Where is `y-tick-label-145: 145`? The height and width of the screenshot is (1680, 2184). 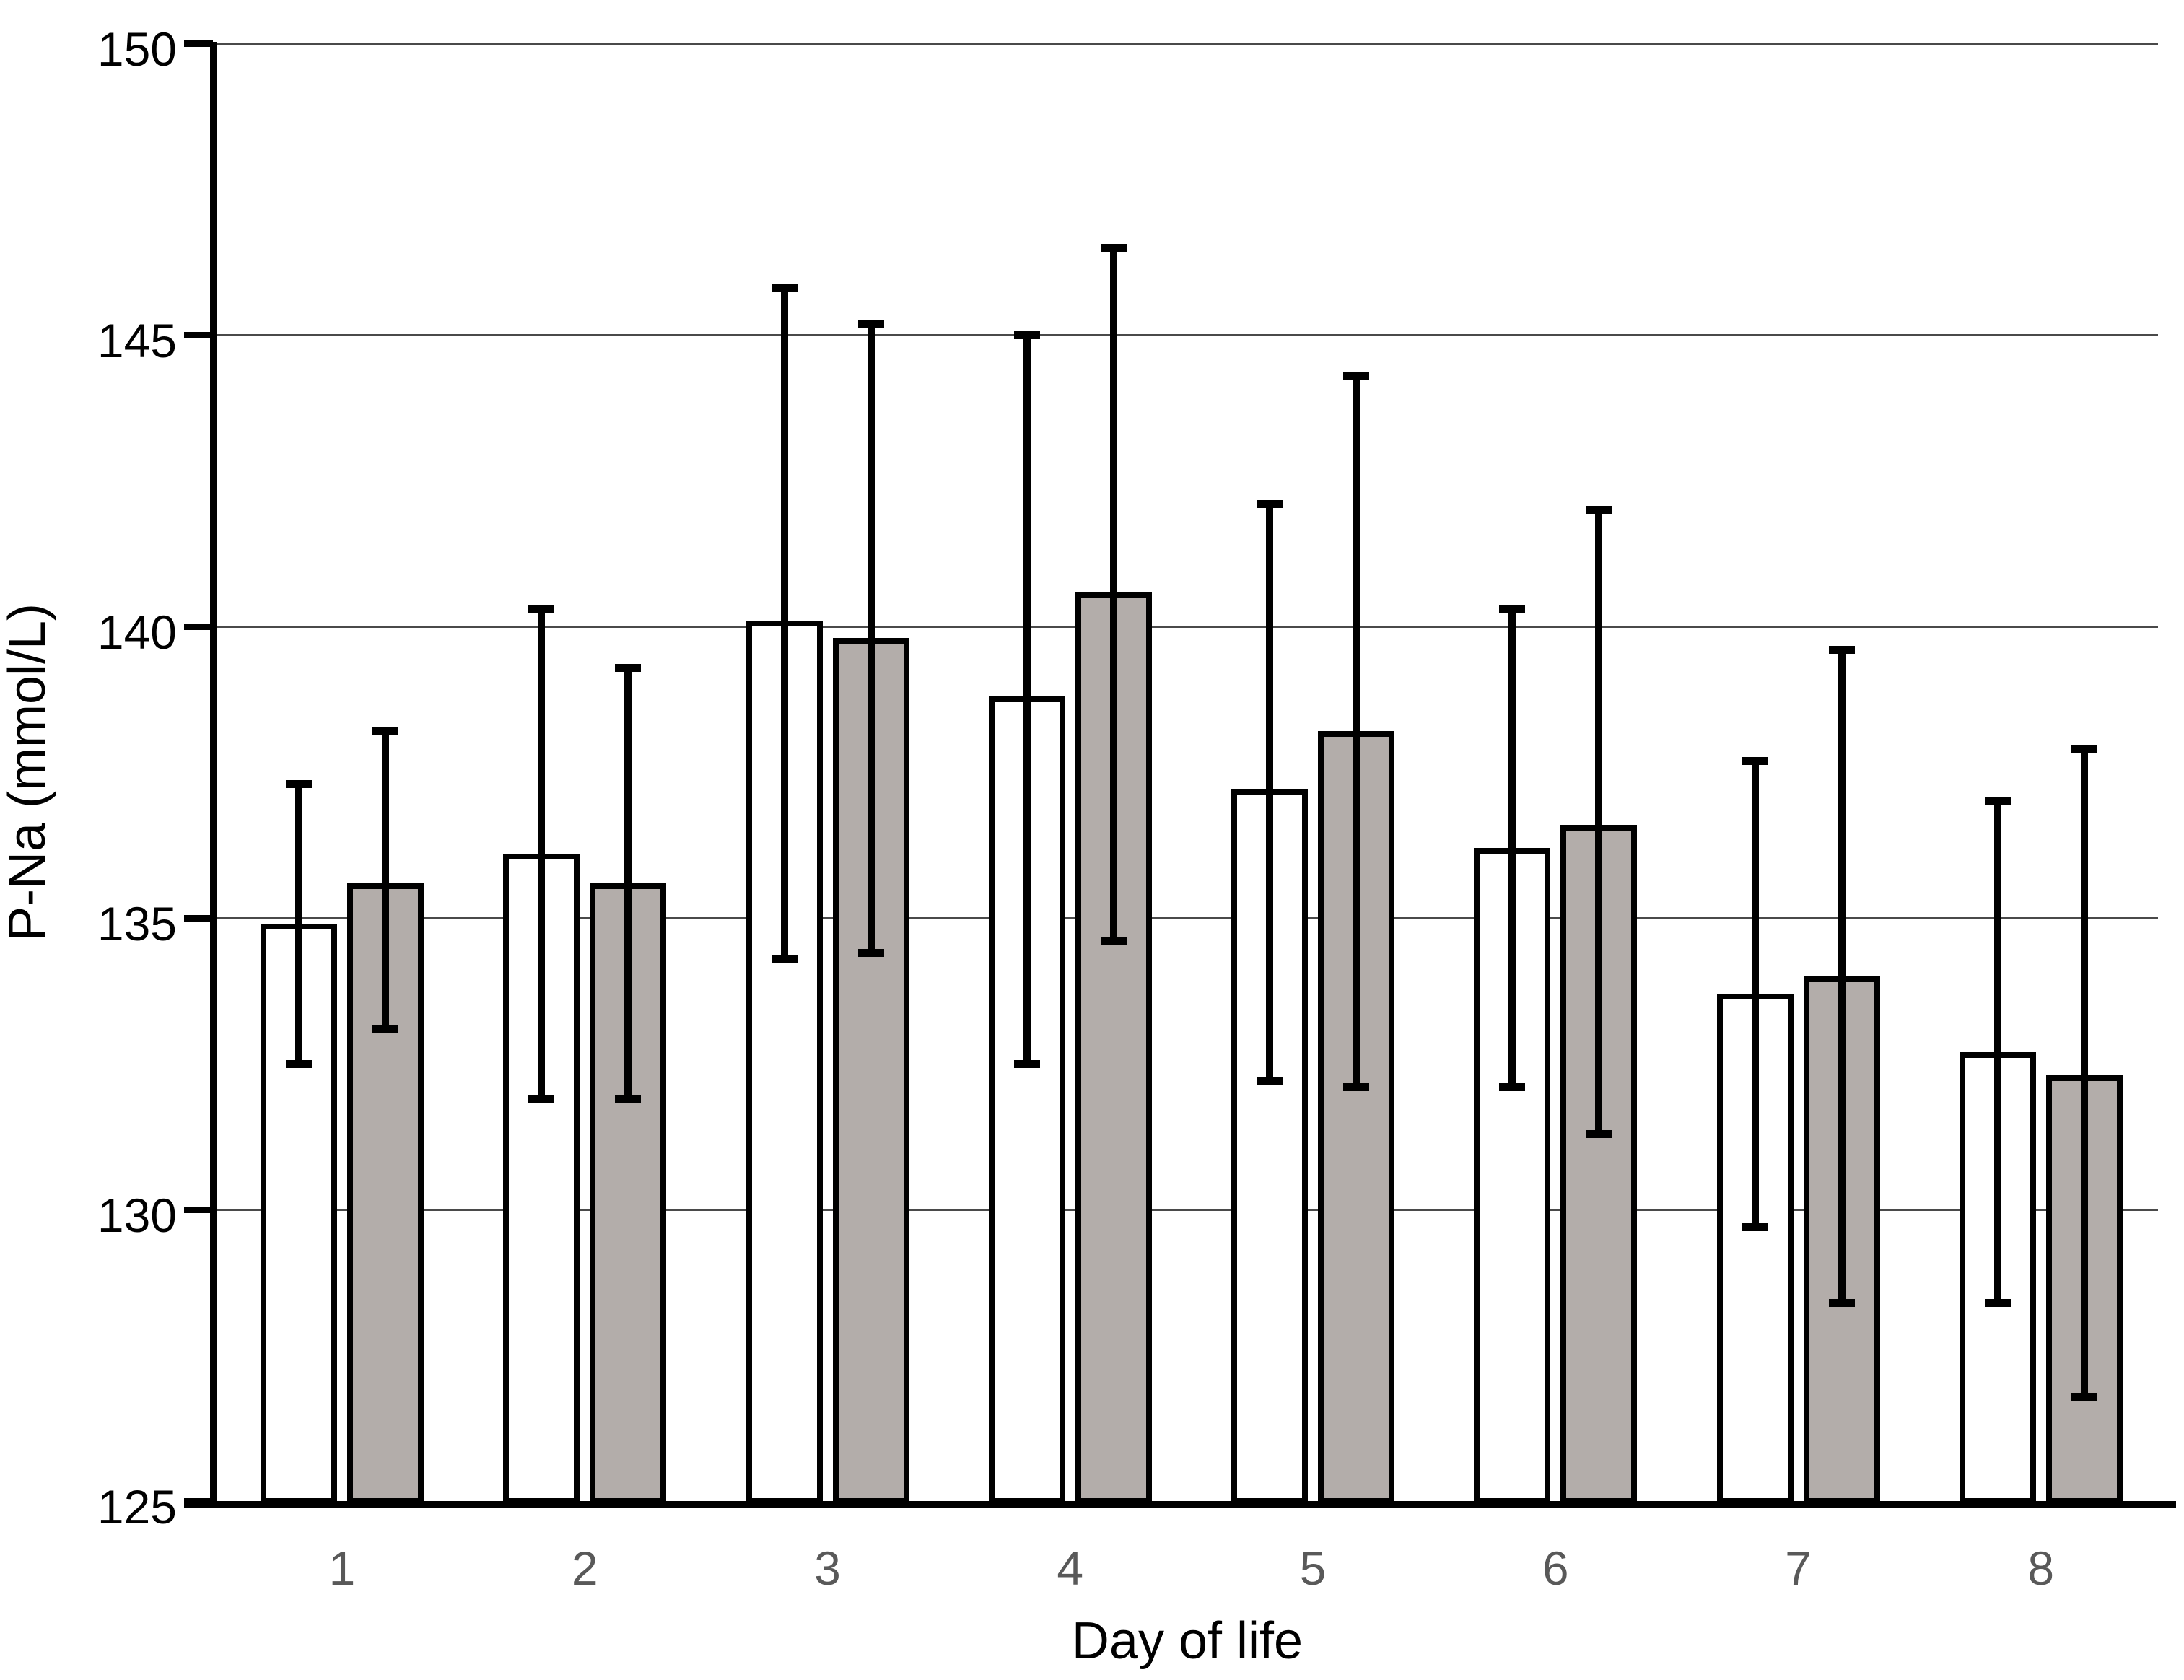 y-tick-label-145: 145 is located at coordinates (137, 340).